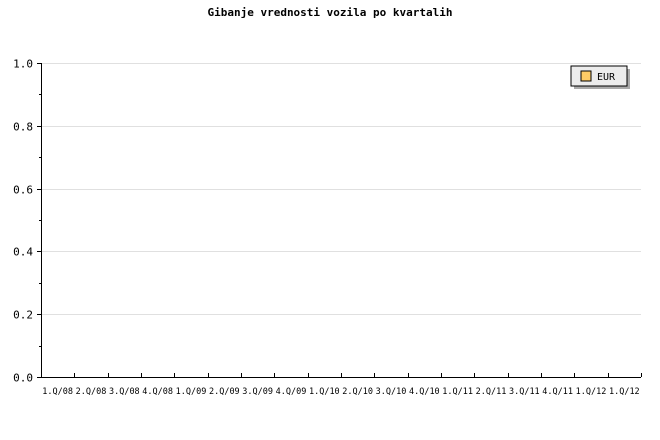 The height and width of the screenshot is (440, 660). I want to click on x-tick-label: 3.Q/11, so click(524, 392).